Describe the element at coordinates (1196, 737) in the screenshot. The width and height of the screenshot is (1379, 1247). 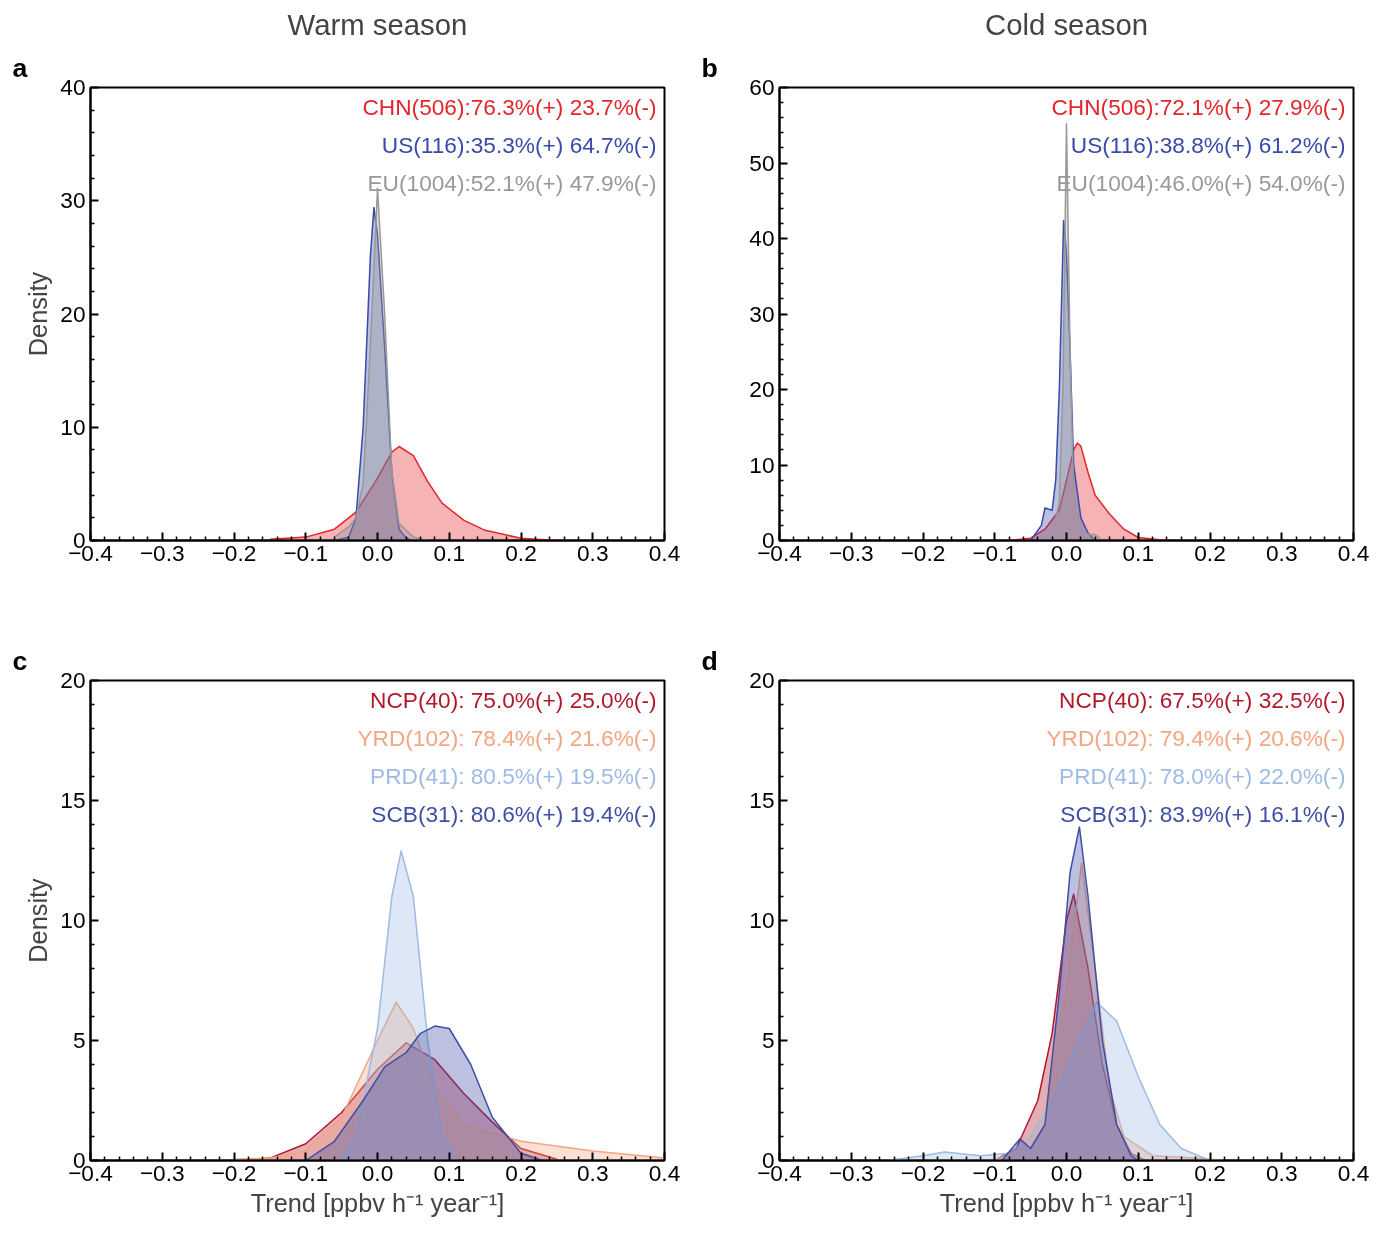
I see `text: YRD(102): 79.4%(+) 20.6%(-)` at that location.